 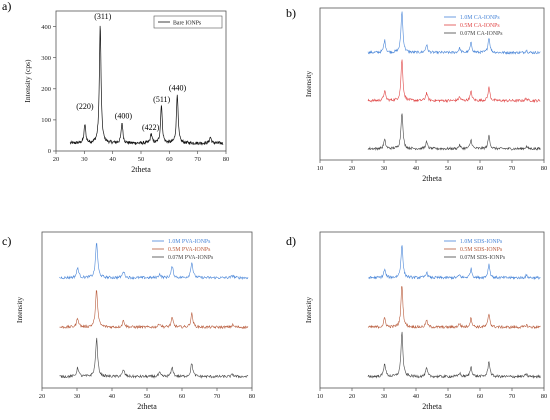 What do you see at coordinates (161, 99) in the screenshot?
I see `peak-label: (511)` at bounding box center [161, 99].